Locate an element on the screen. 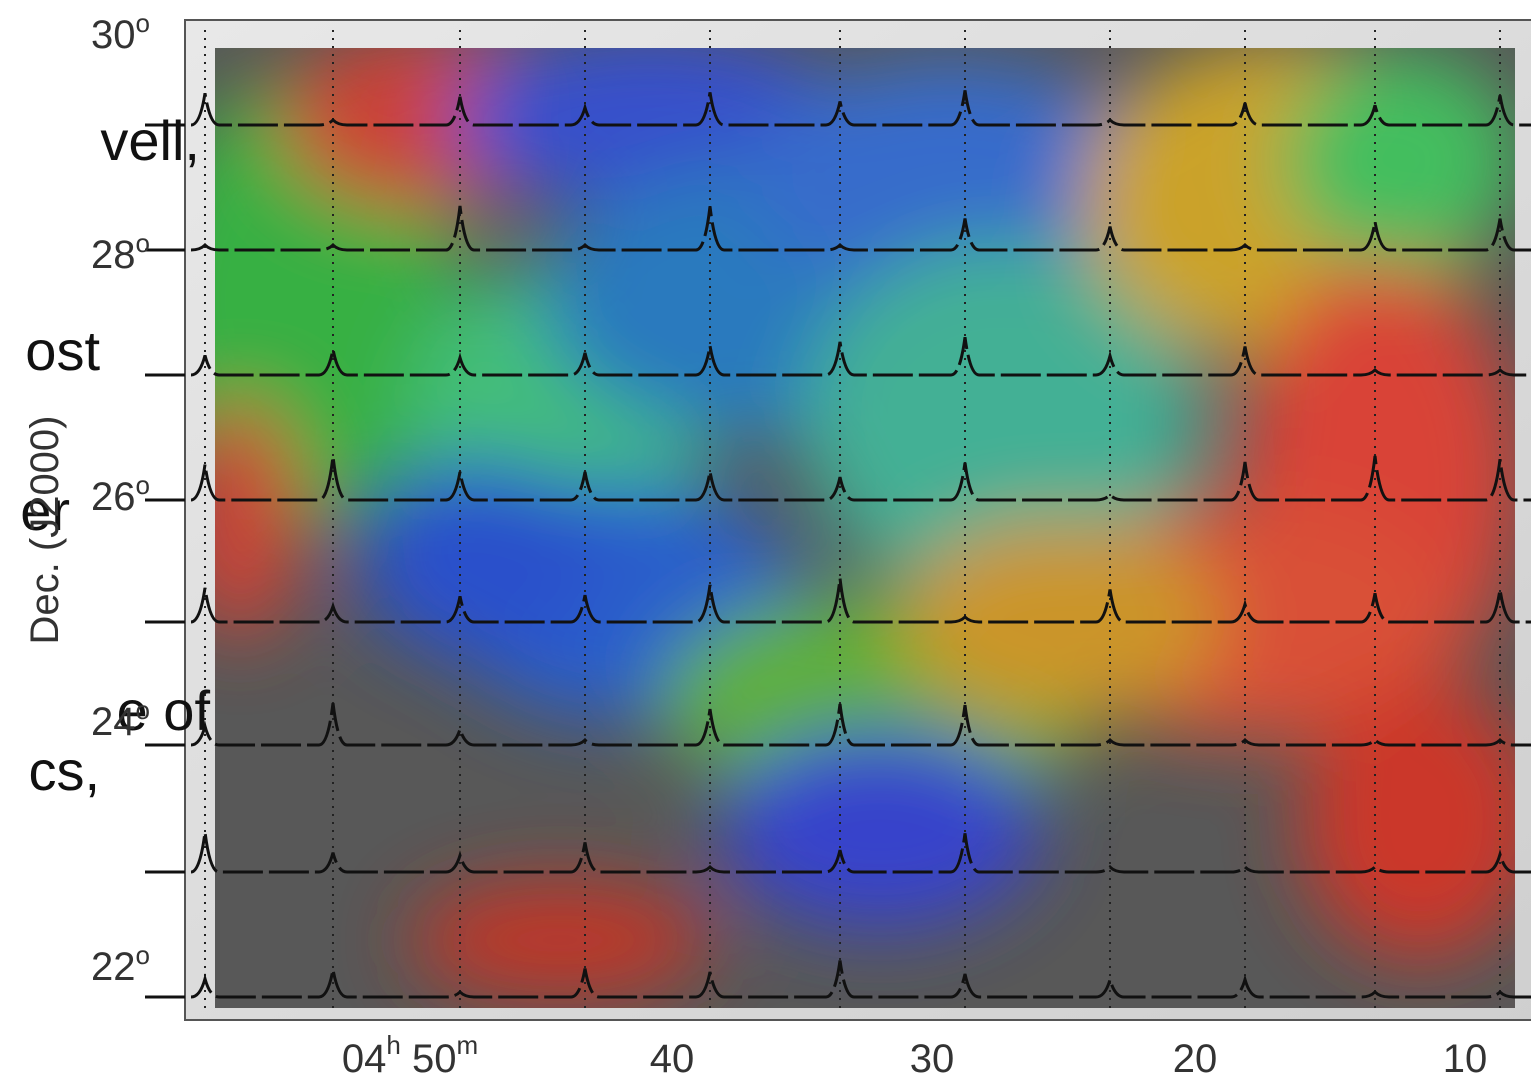 Image resolution: width=1531 pixels, height=1085 pixels. y-tick-label: 28o is located at coordinates (120, 252).